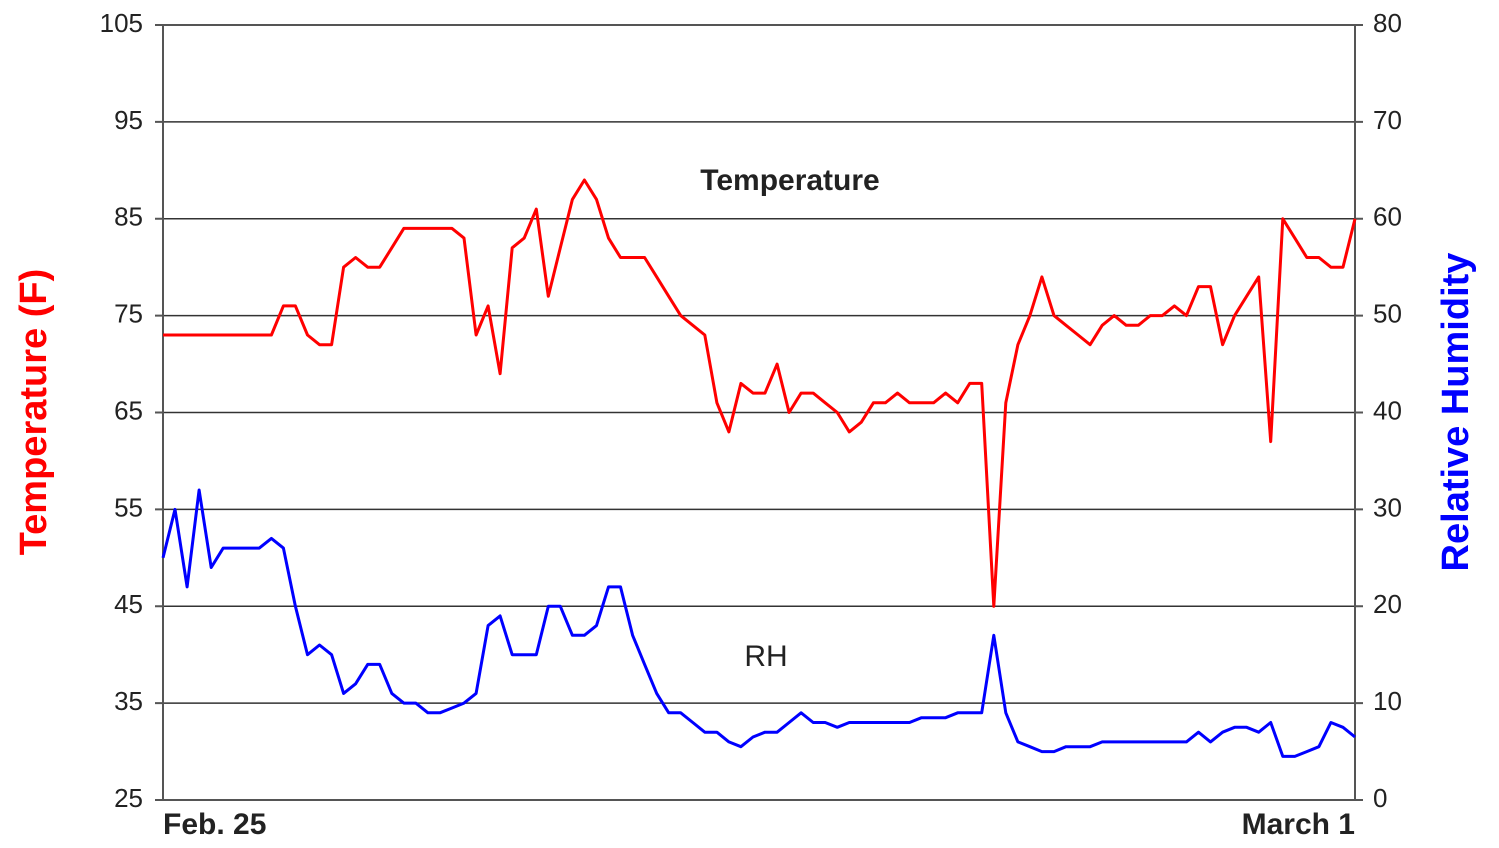  I want to click on y-tick-label: 55, so click(128, 507).